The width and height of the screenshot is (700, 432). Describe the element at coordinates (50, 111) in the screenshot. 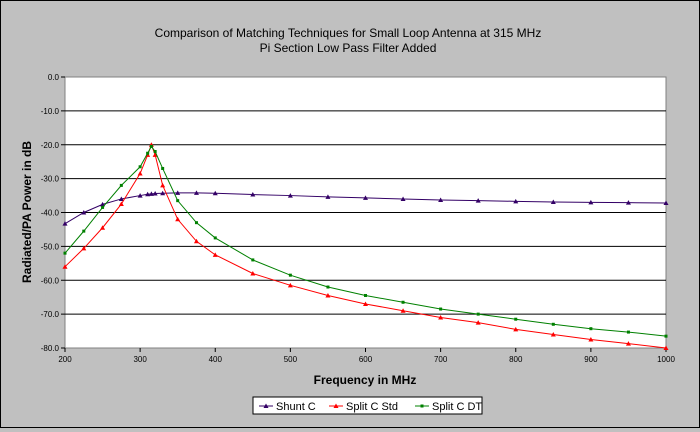

I see `y-tick-label: -10.0` at that location.